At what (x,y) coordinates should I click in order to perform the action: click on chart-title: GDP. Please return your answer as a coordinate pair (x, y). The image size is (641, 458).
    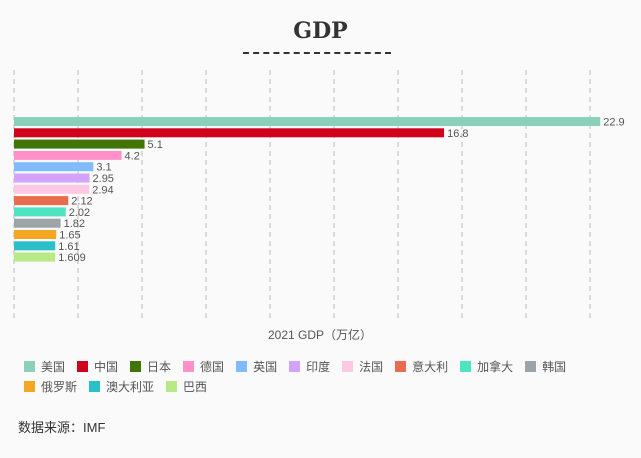
    Looking at the image, I should click on (320, 31).